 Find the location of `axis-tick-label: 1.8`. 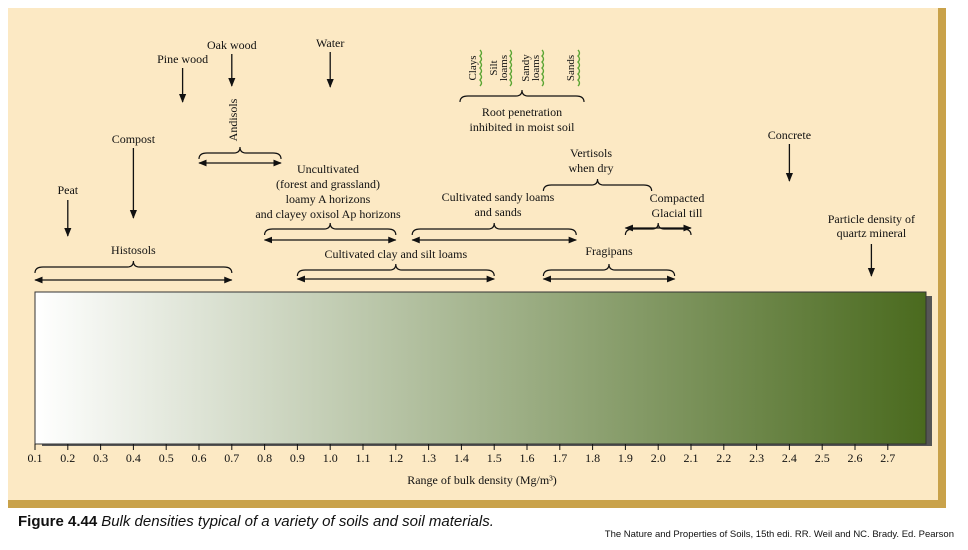

axis-tick-label: 1.8 is located at coordinates (592, 458).